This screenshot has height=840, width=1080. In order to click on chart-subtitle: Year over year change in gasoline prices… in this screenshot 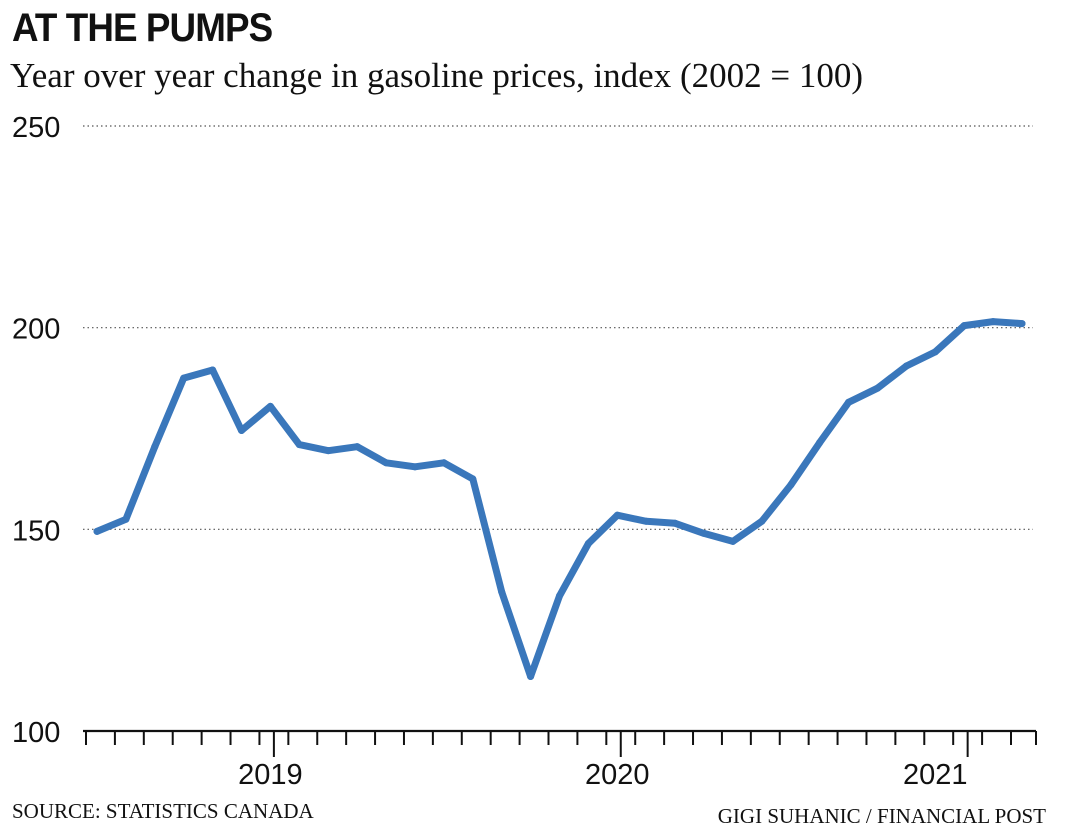, I will do `click(437, 75)`.